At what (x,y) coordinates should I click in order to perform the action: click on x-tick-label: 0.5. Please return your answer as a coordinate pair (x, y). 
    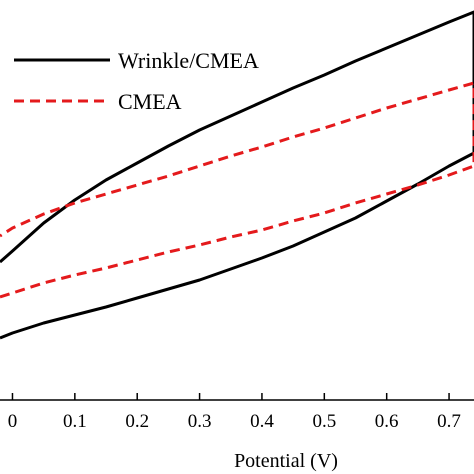
    Looking at the image, I should click on (324, 421).